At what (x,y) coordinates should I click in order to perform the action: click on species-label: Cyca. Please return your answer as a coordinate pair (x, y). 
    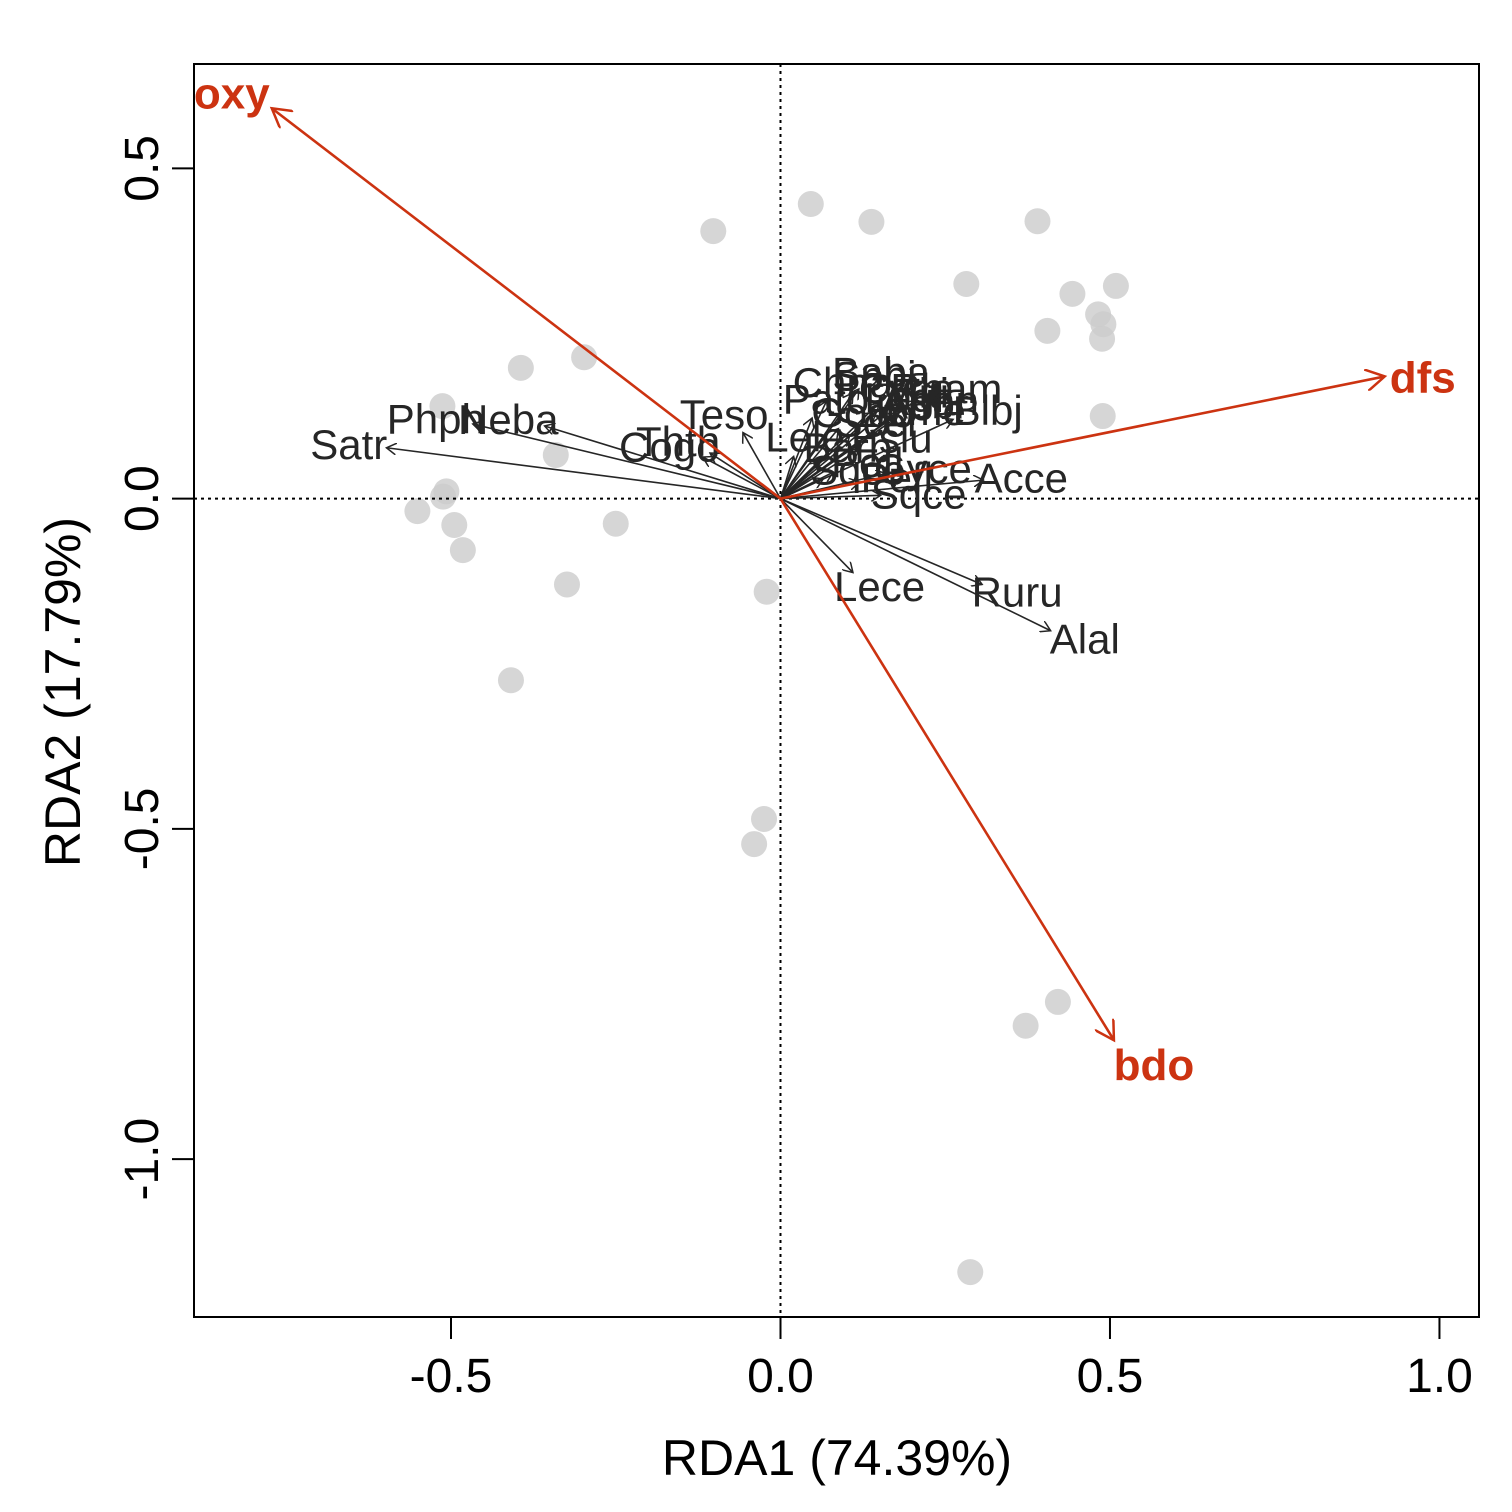
    Looking at the image, I should click on (907, 388).